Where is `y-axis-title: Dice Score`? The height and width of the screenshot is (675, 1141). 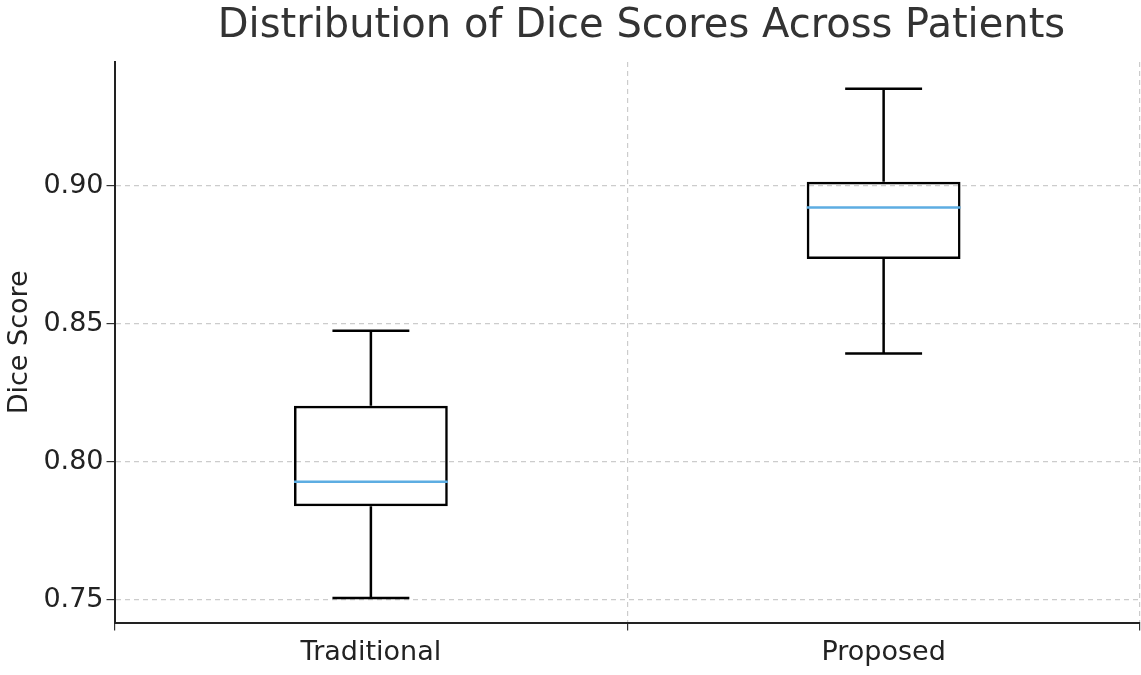 y-axis-title: Dice Score is located at coordinates (18, 342).